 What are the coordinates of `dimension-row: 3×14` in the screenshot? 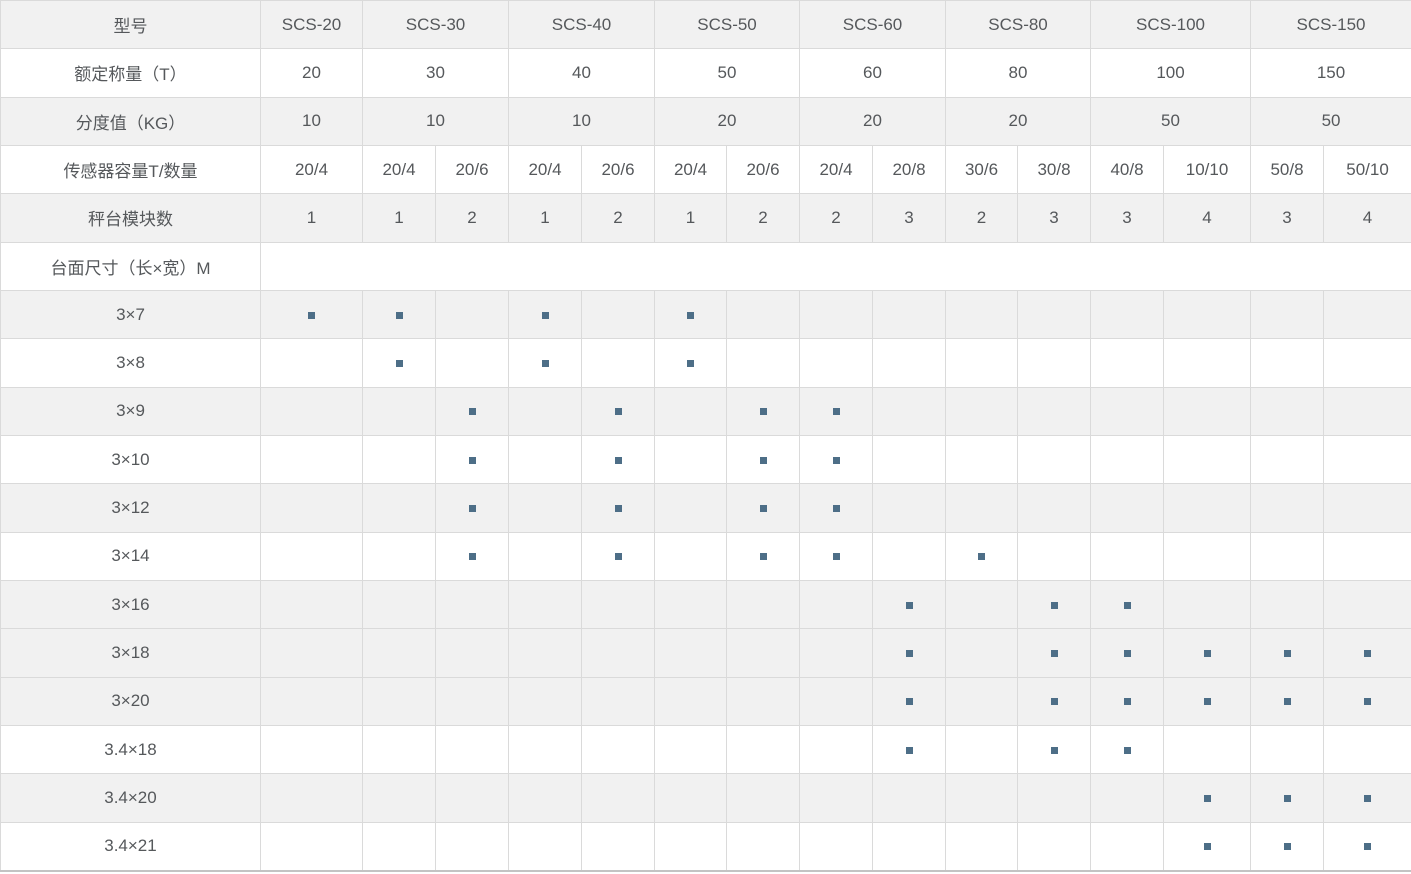 It's located at (705, 556).